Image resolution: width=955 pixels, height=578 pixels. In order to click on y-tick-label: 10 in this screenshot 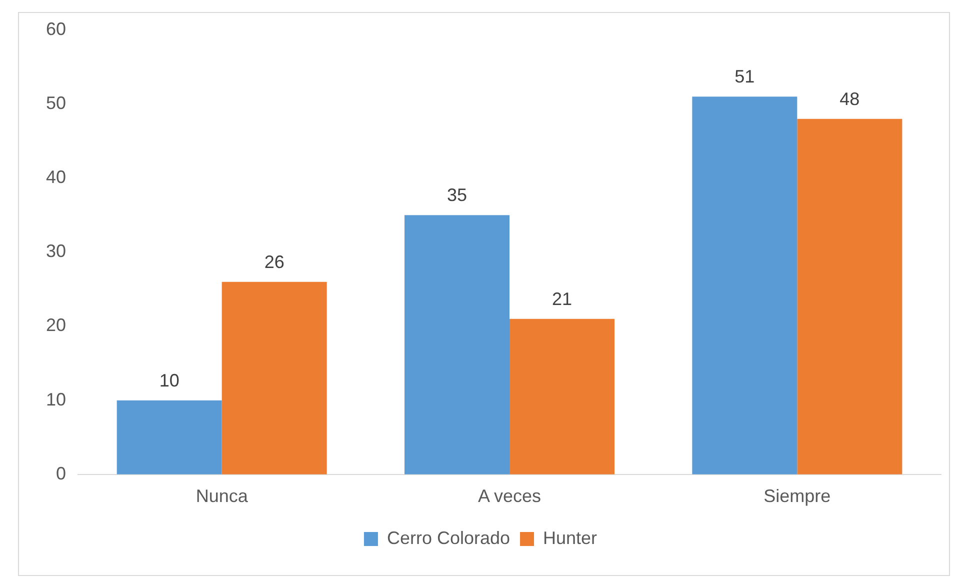, I will do `click(56, 399)`.